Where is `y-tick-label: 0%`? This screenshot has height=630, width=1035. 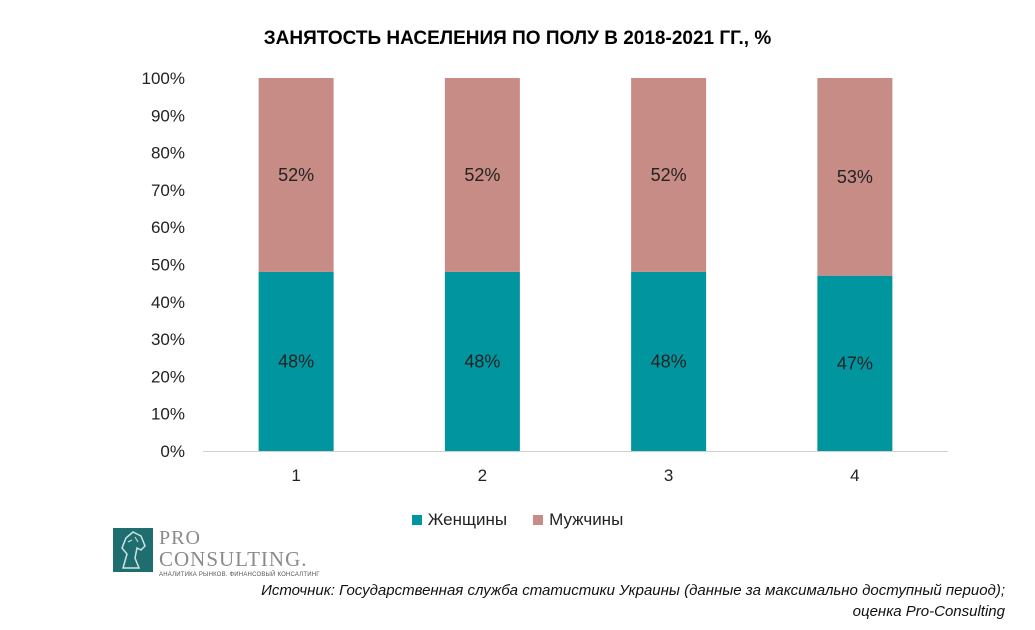
y-tick-label: 0% is located at coordinates (172, 451).